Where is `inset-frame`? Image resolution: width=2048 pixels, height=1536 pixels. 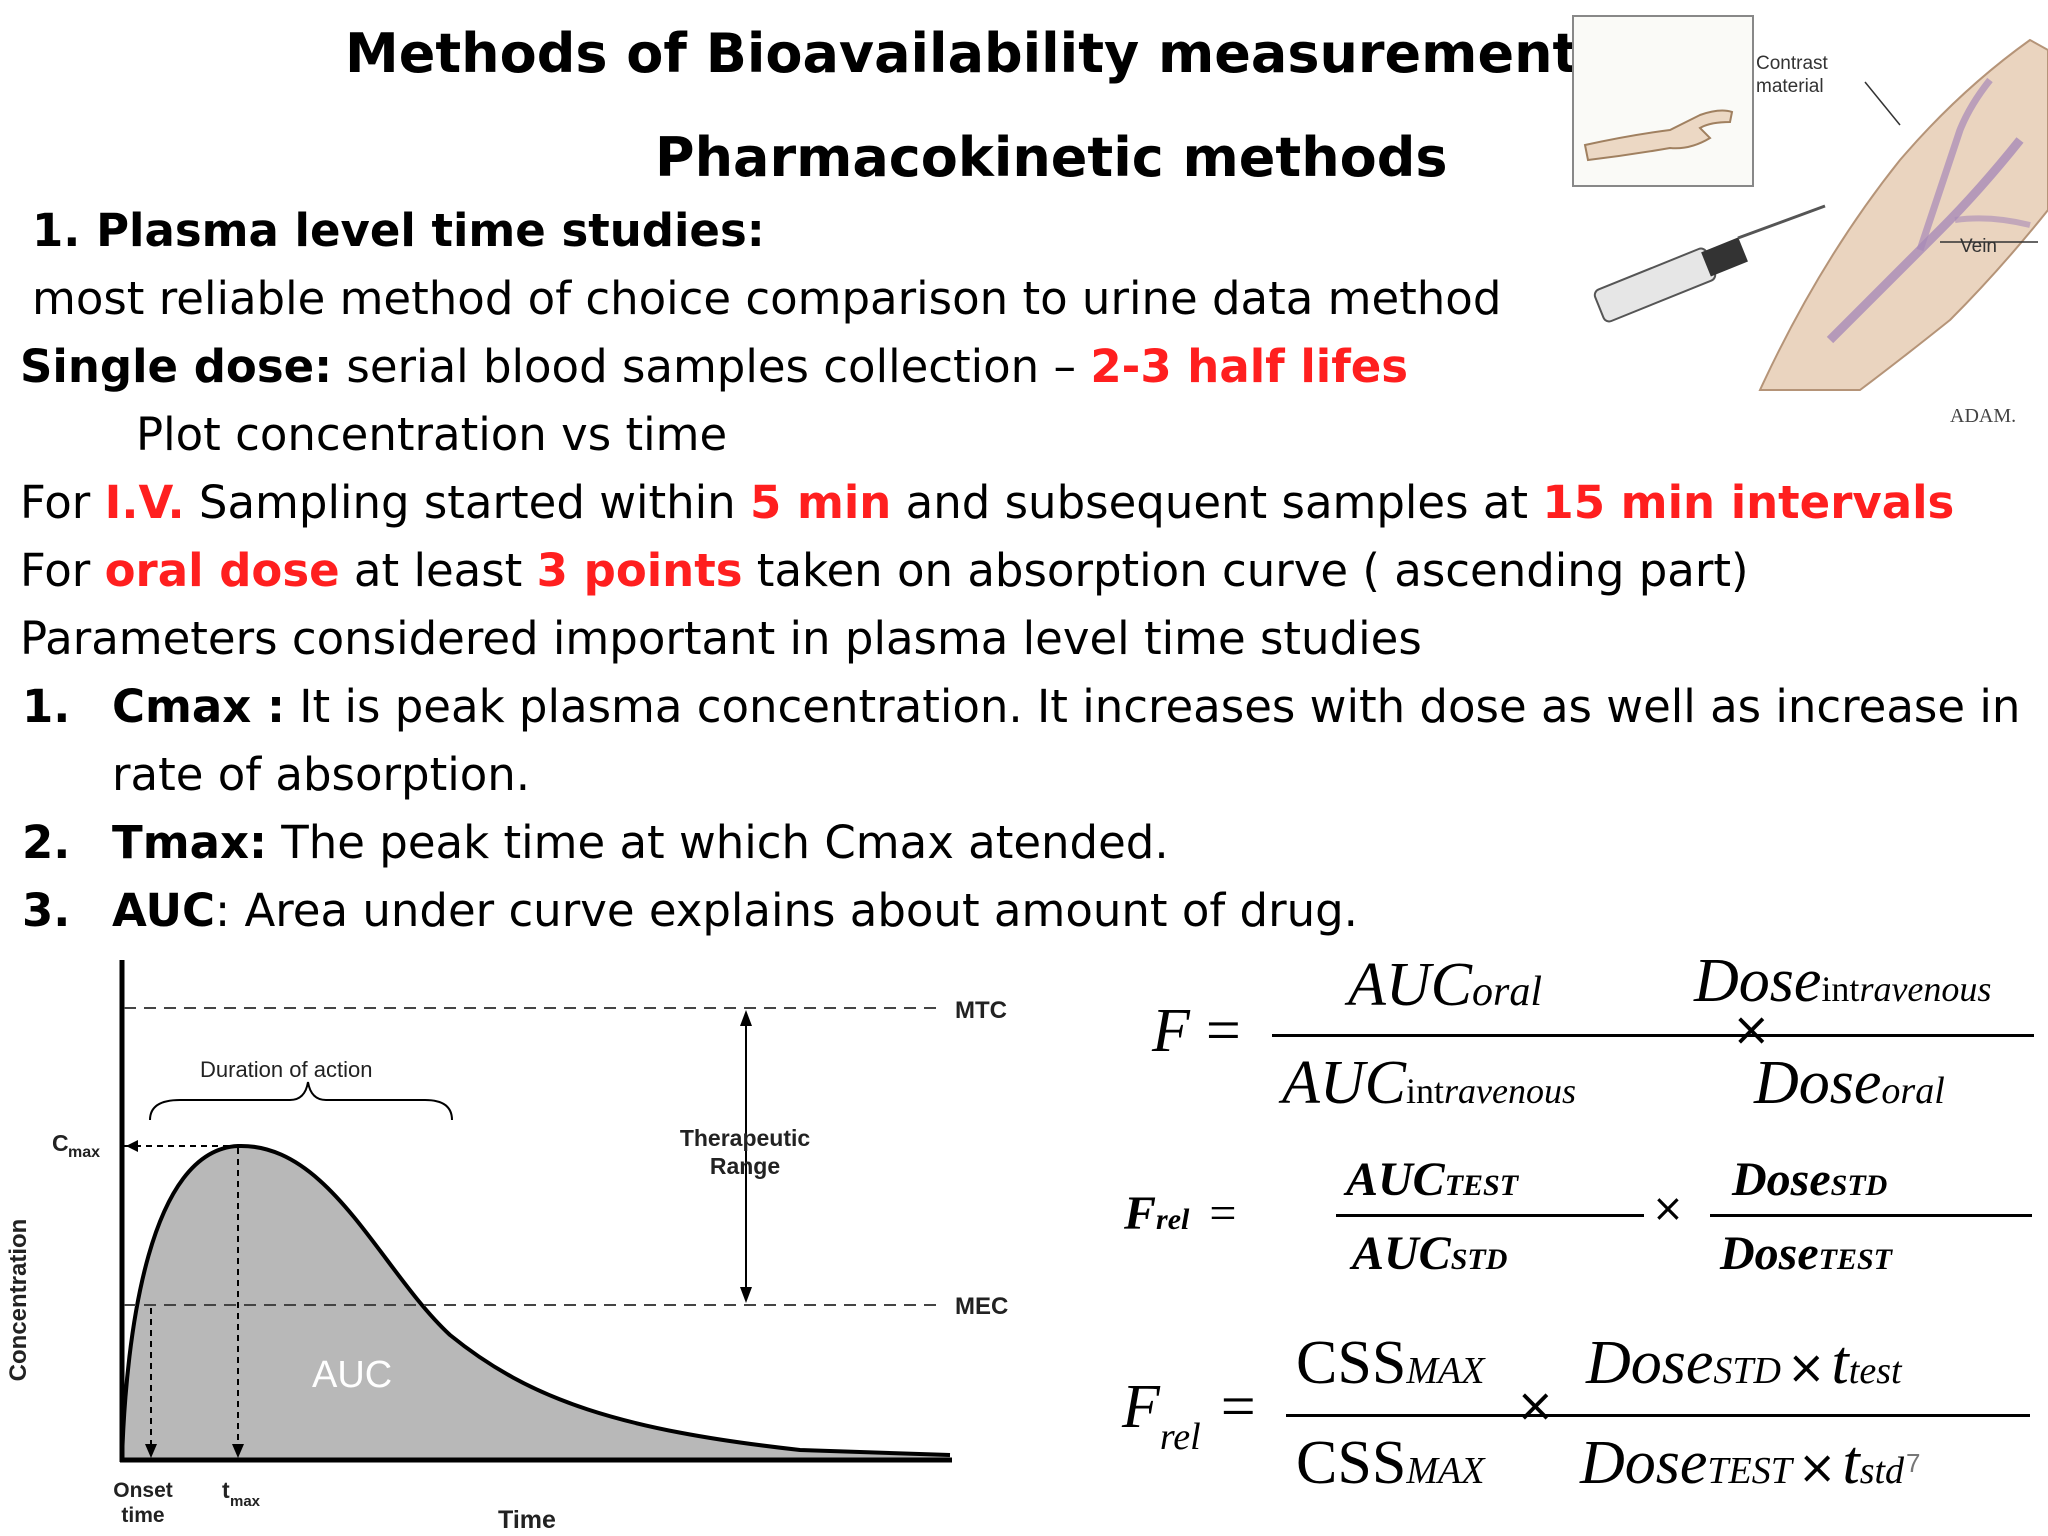
inset-frame is located at coordinates (1663, 101).